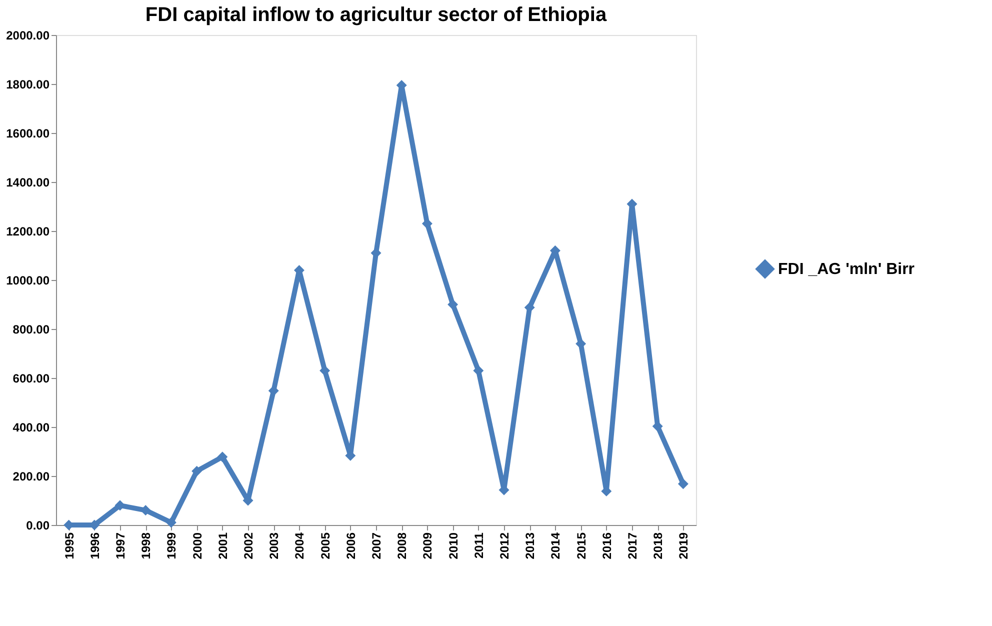 Image resolution: width=992 pixels, height=626 pixels. Describe the element at coordinates (377, 546) in the screenshot. I see `x-tick-label: 2007` at that location.